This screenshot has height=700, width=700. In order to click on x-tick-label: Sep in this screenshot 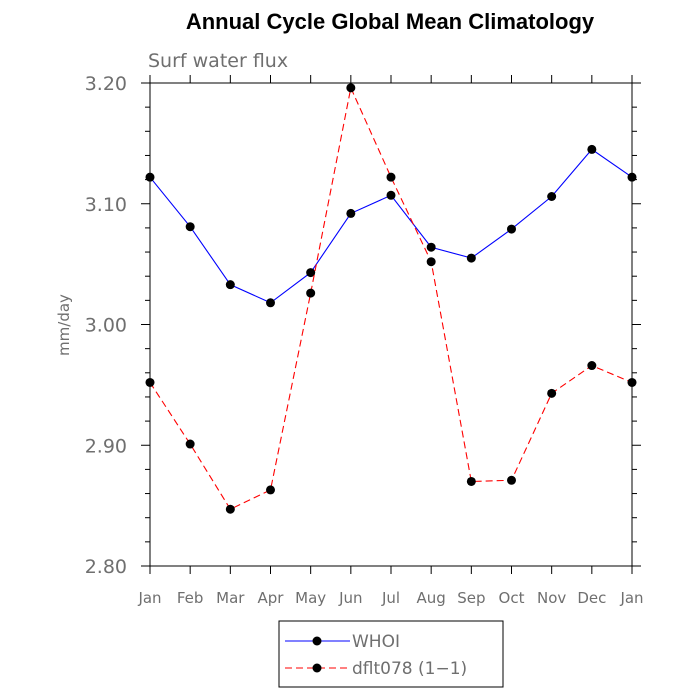, I will do `click(471, 598)`.